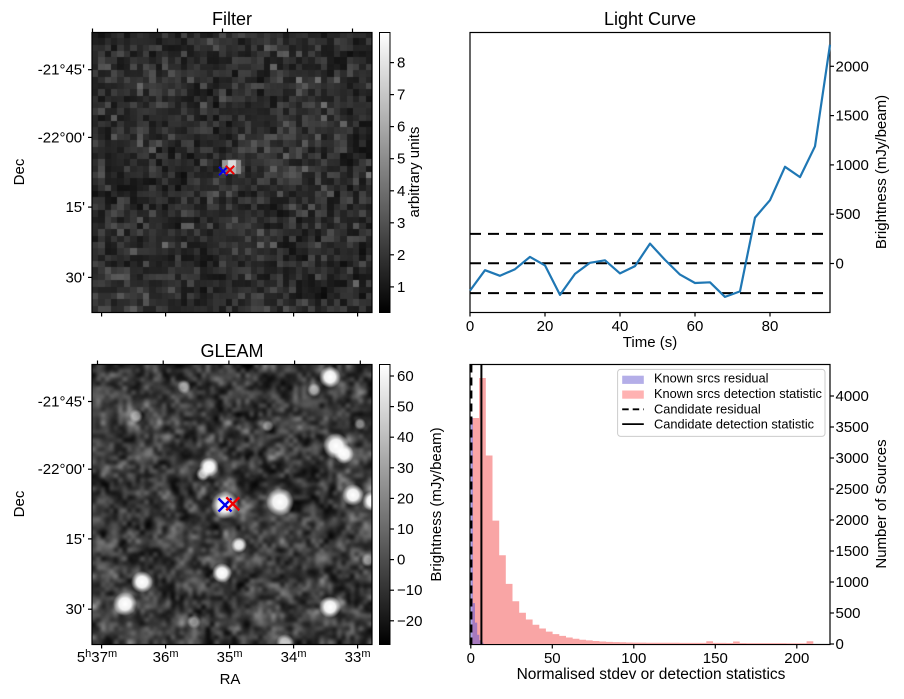  What do you see at coordinates (852, 427) in the screenshot?
I see `svg-text: 3500` at bounding box center [852, 427].